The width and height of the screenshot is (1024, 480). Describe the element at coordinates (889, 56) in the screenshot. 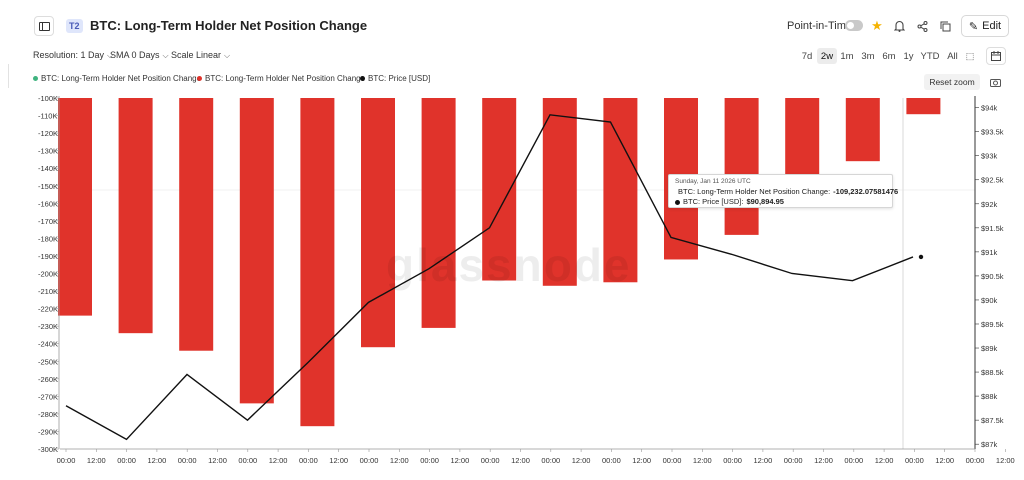

I see `range-6m-button: 6m` at that location.